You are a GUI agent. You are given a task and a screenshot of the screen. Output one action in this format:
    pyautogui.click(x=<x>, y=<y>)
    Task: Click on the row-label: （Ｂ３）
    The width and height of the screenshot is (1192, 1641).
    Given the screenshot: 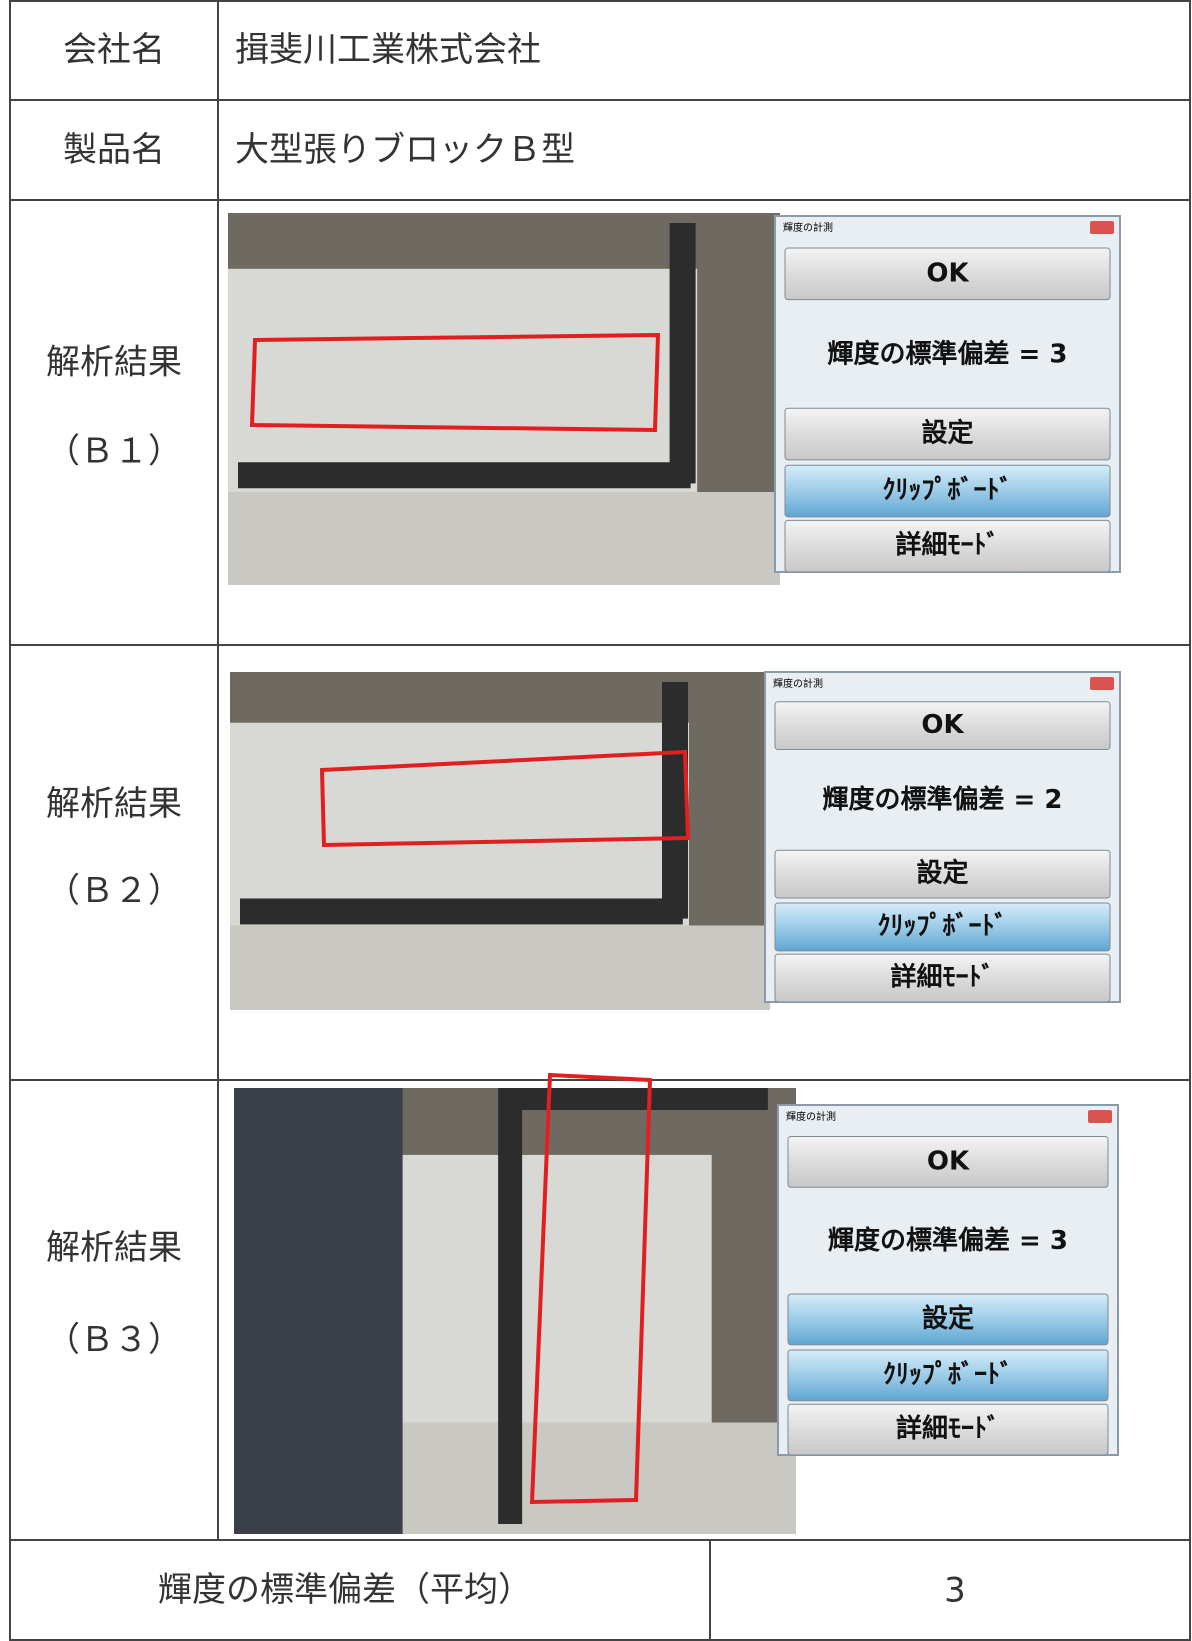 What is the action you would take?
    pyautogui.click(x=114, y=1340)
    